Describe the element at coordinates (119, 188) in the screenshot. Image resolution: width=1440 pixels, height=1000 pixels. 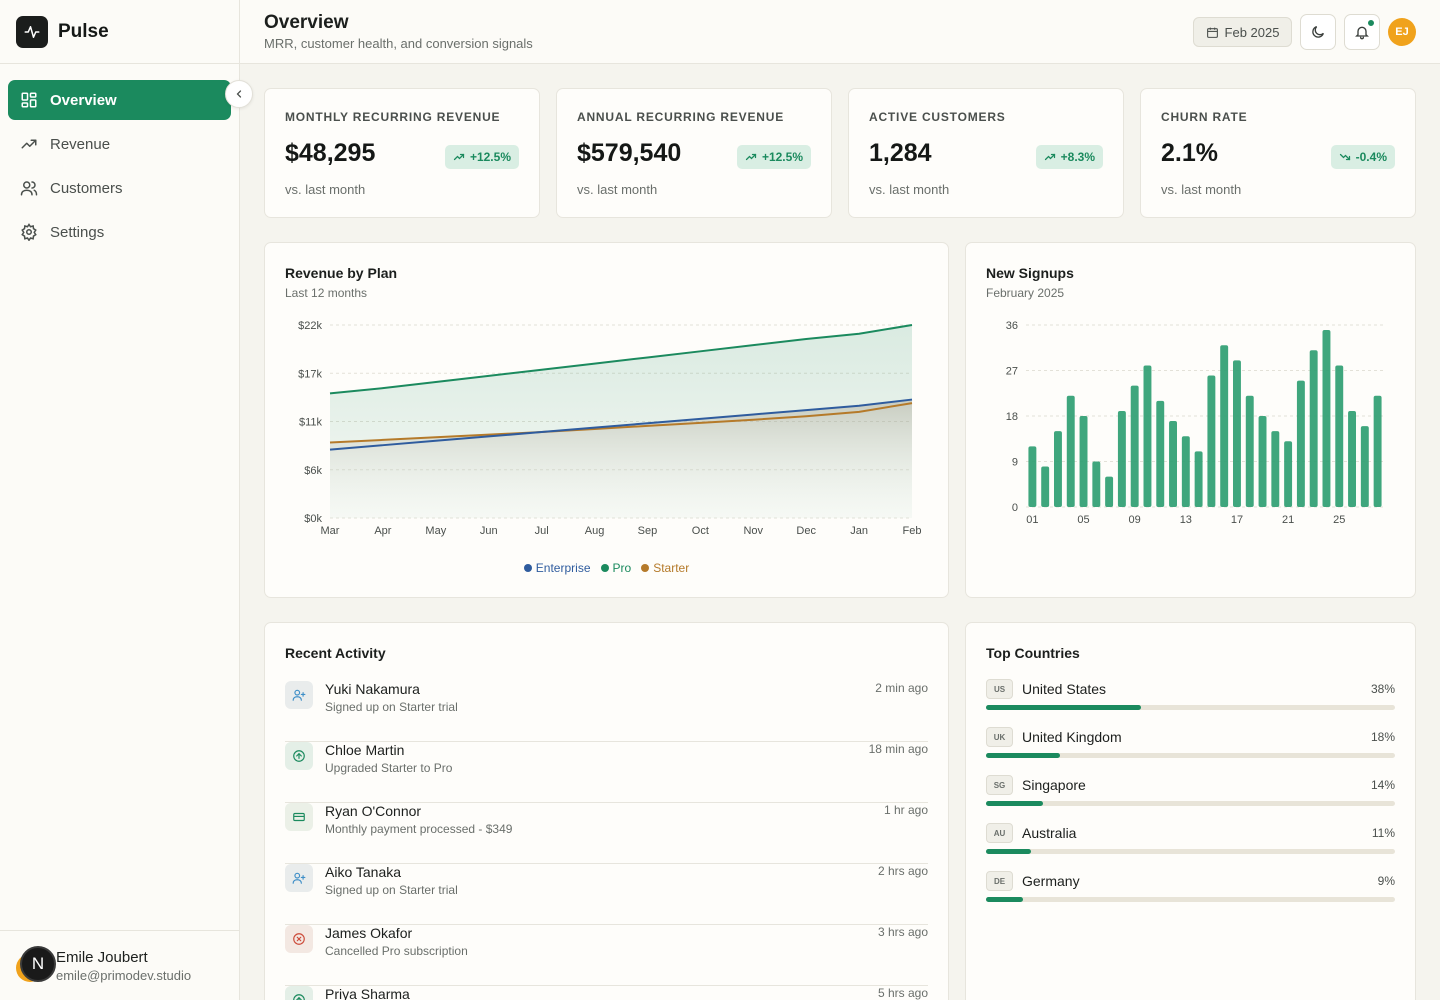
I see `sidebar-item-customers: Customers` at that location.